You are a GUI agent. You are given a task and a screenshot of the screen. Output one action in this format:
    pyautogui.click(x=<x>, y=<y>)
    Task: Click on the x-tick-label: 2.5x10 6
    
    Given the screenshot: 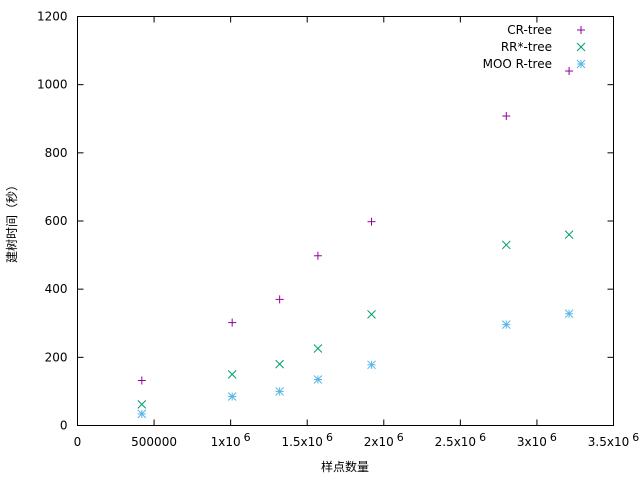 What is the action you would take?
    pyautogui.click(x=460, y=440)
    